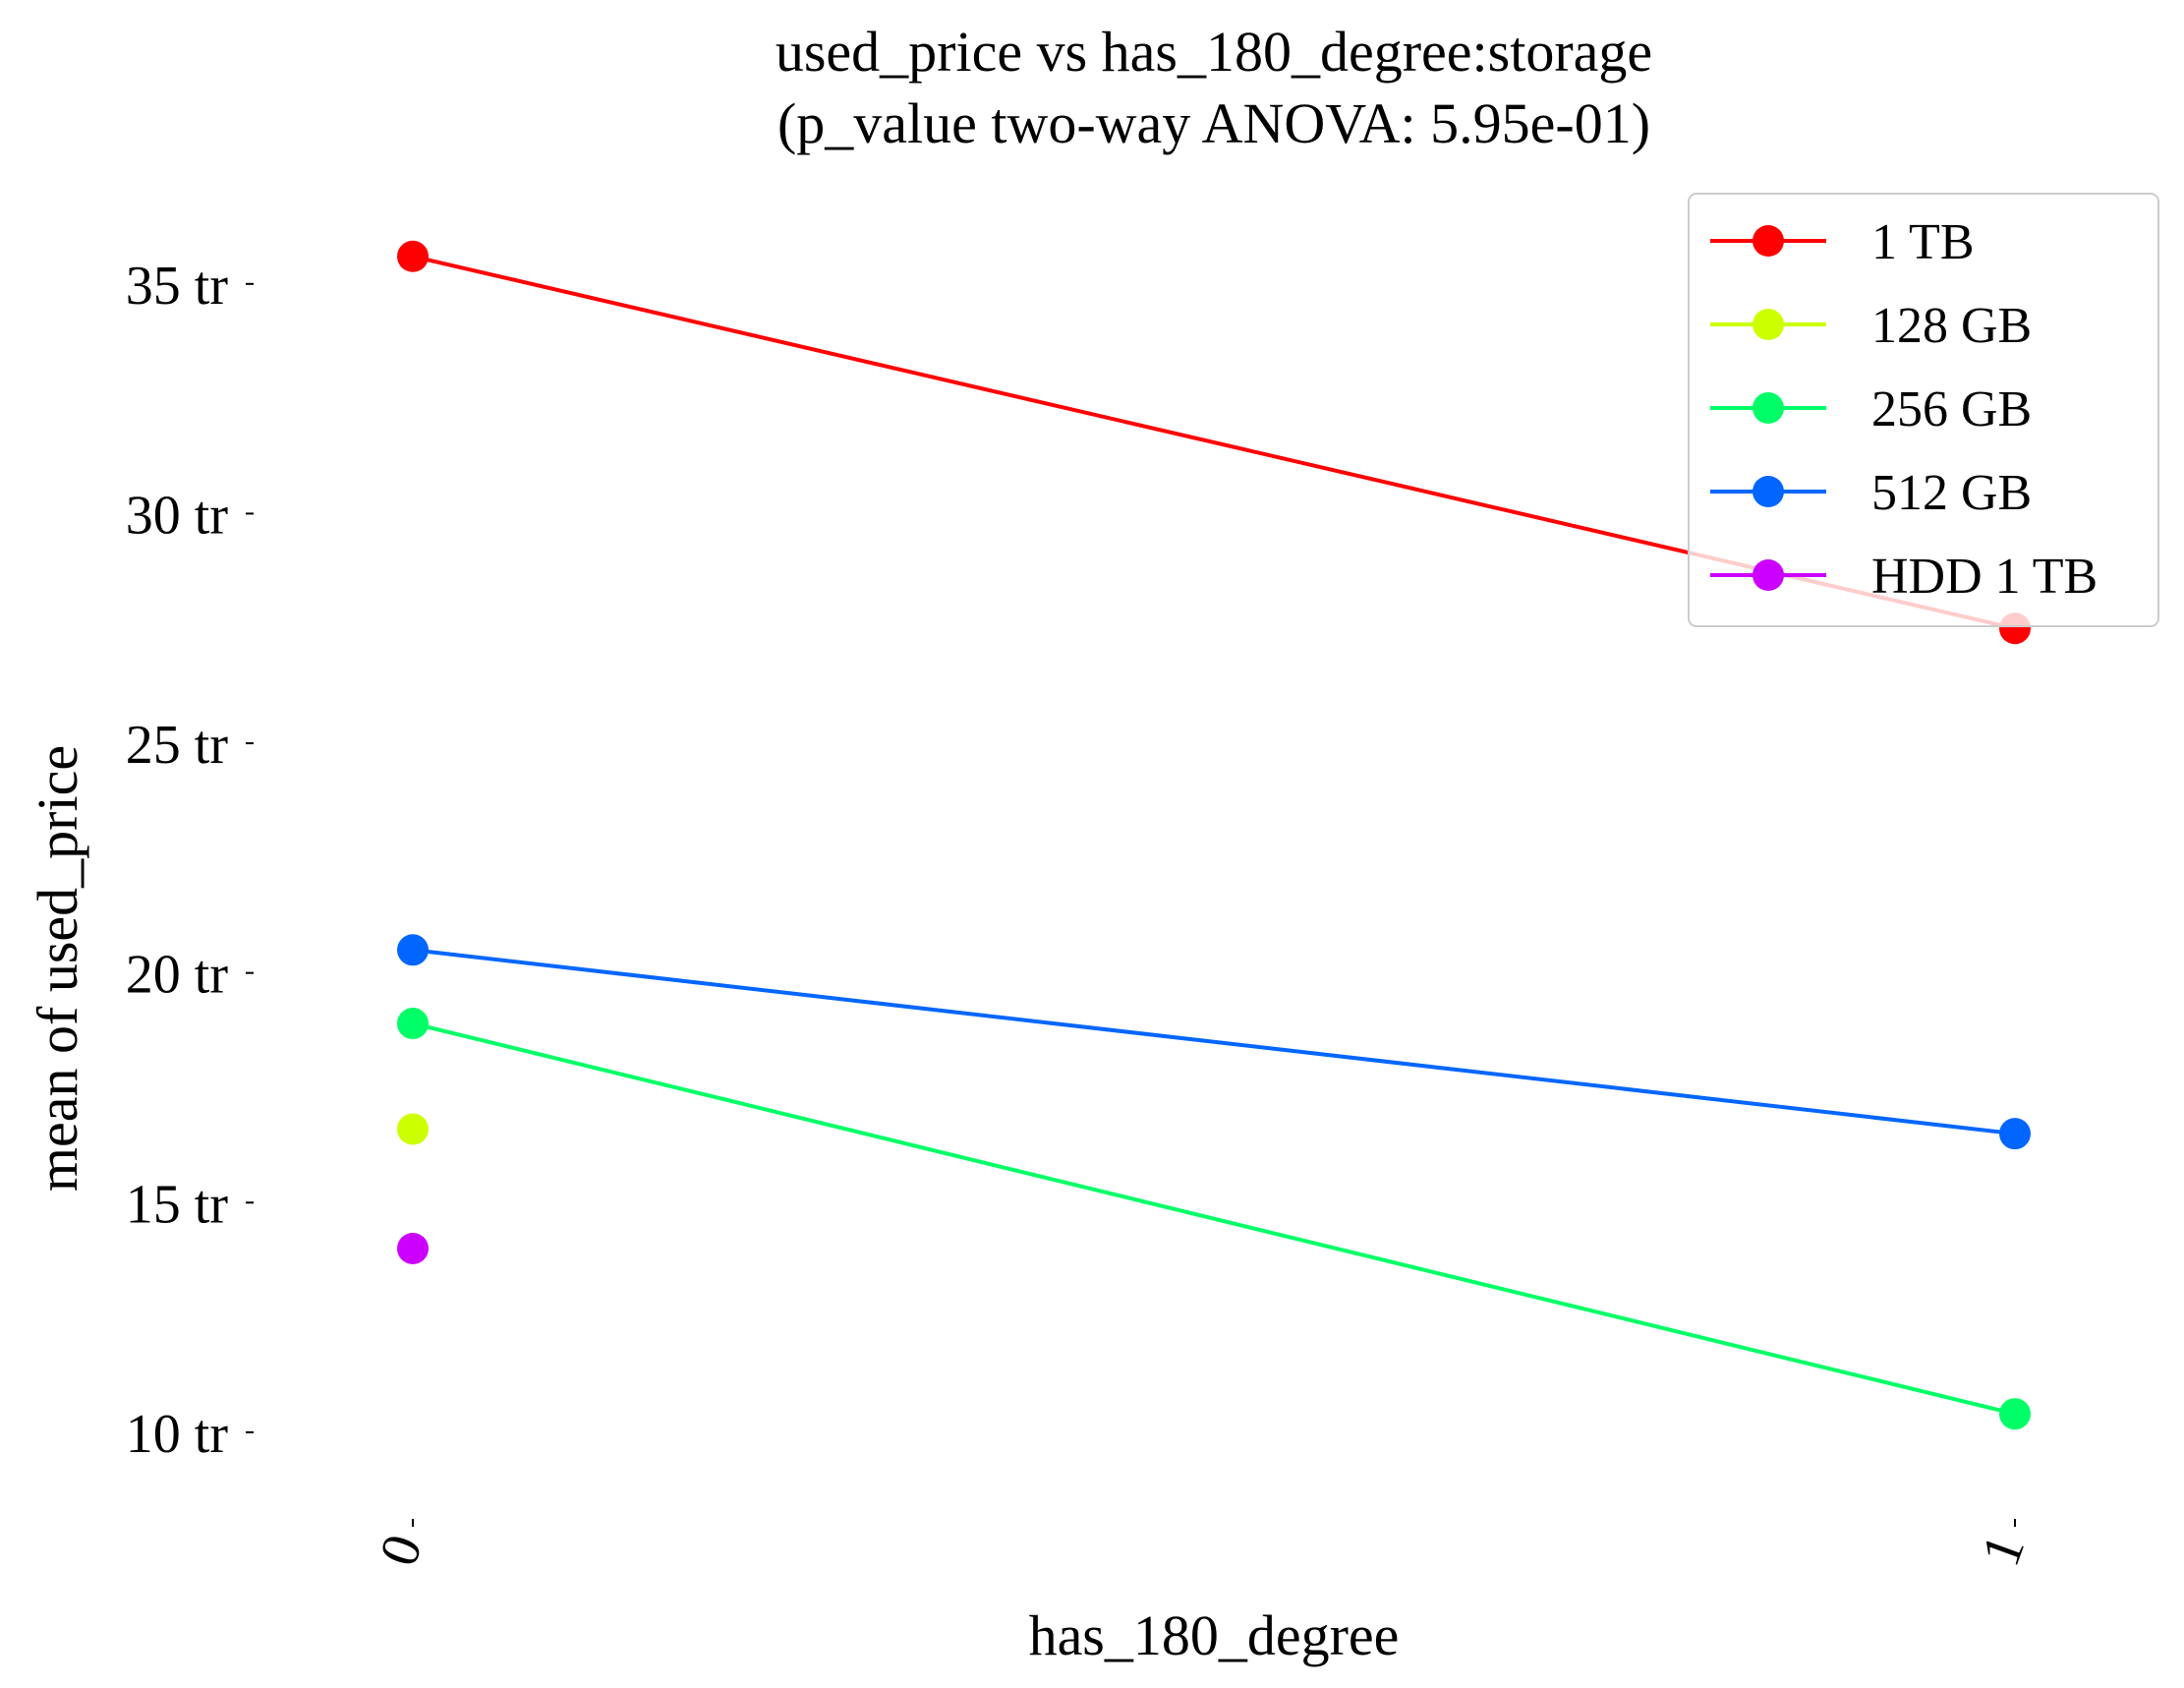 This screenshot has width=2184, height=1688. I want to click on y-tick-label: 35 tr, so click(177, 286).